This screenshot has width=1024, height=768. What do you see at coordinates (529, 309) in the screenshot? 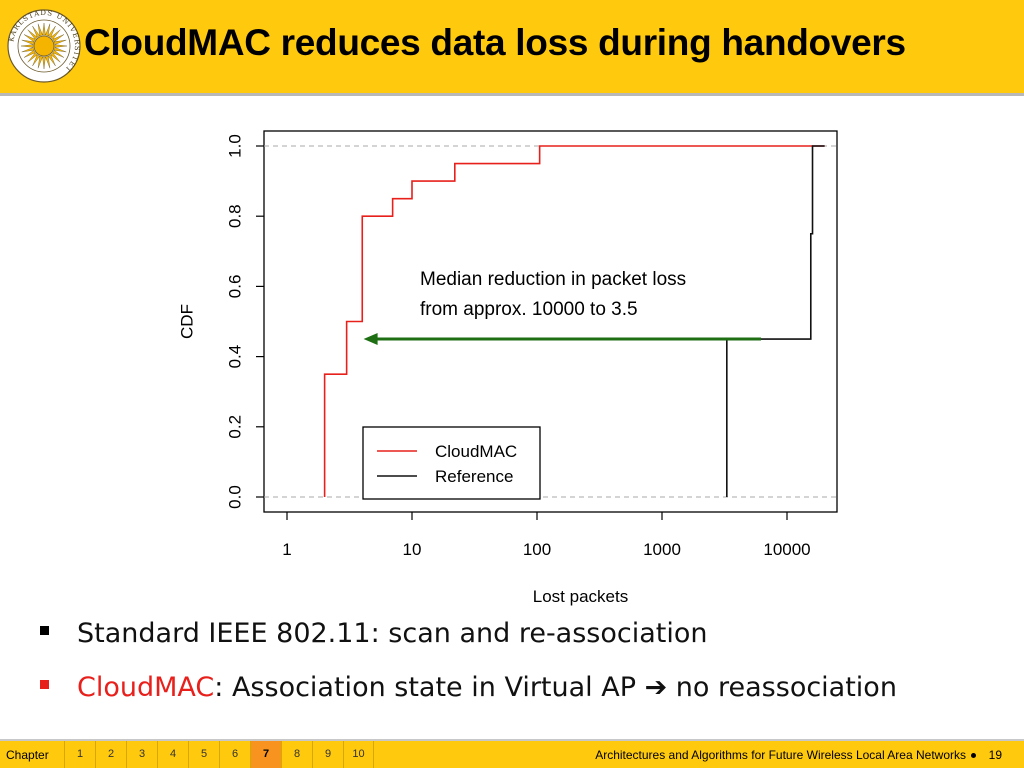
I see `annotation-text: from approx. 10000 to 3.5` at bounding box center [529, 309].